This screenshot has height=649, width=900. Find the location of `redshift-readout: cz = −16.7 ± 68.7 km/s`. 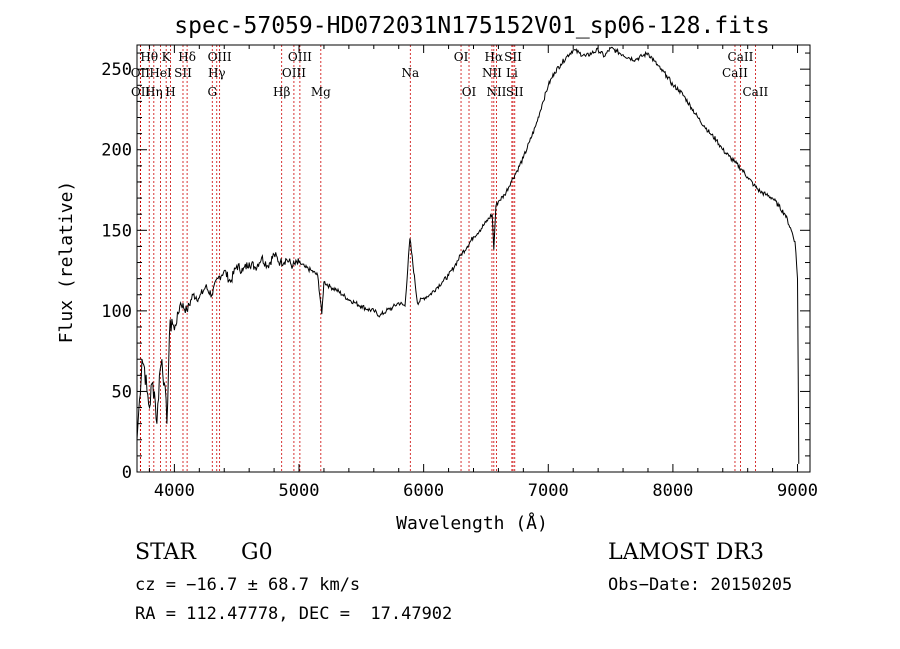

redshift-readout: cz = −16.7 ± 68.7 km/s is located at coordinates (248, 585).